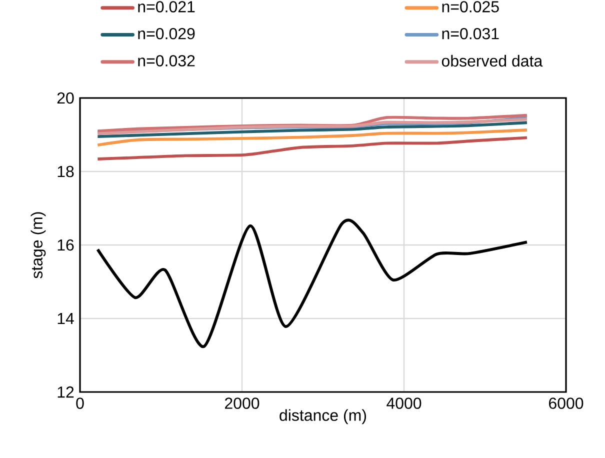  I want to click on x-tick-label: 2000, so click(242, 403).